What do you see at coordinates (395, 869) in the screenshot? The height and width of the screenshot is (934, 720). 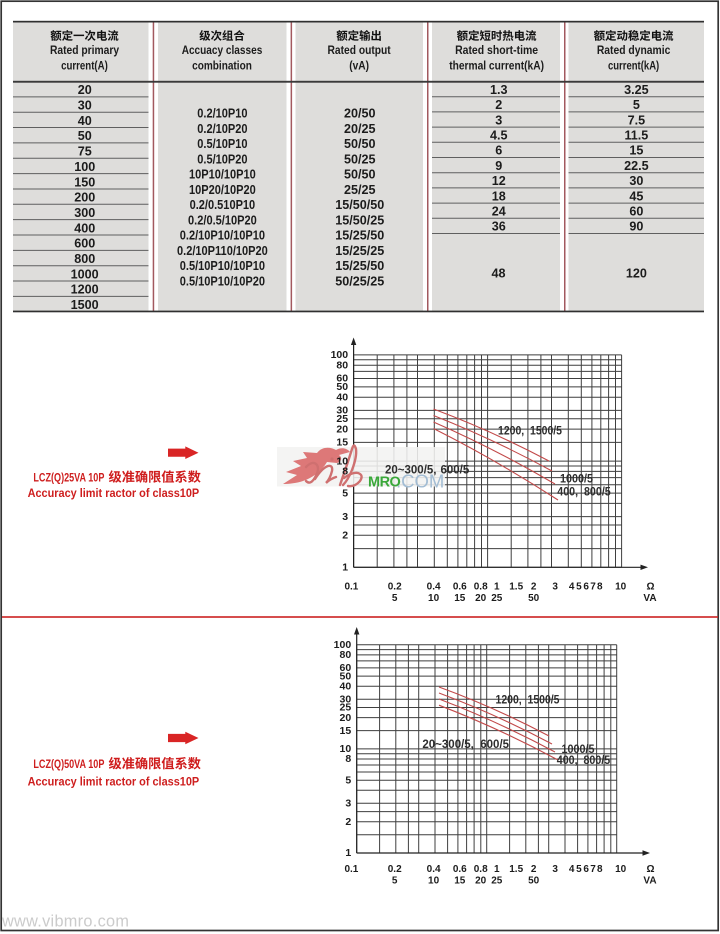 I see `svg-text: 0.2` at bounding box center [395, 869].